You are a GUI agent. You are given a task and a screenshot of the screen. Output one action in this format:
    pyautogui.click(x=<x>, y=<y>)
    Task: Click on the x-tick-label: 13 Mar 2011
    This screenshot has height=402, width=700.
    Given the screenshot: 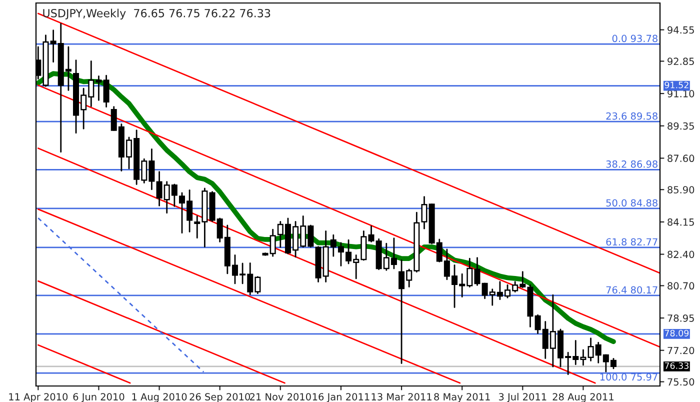 What is the action you would take?
    pyautogui.click(x=402, y=396)
    